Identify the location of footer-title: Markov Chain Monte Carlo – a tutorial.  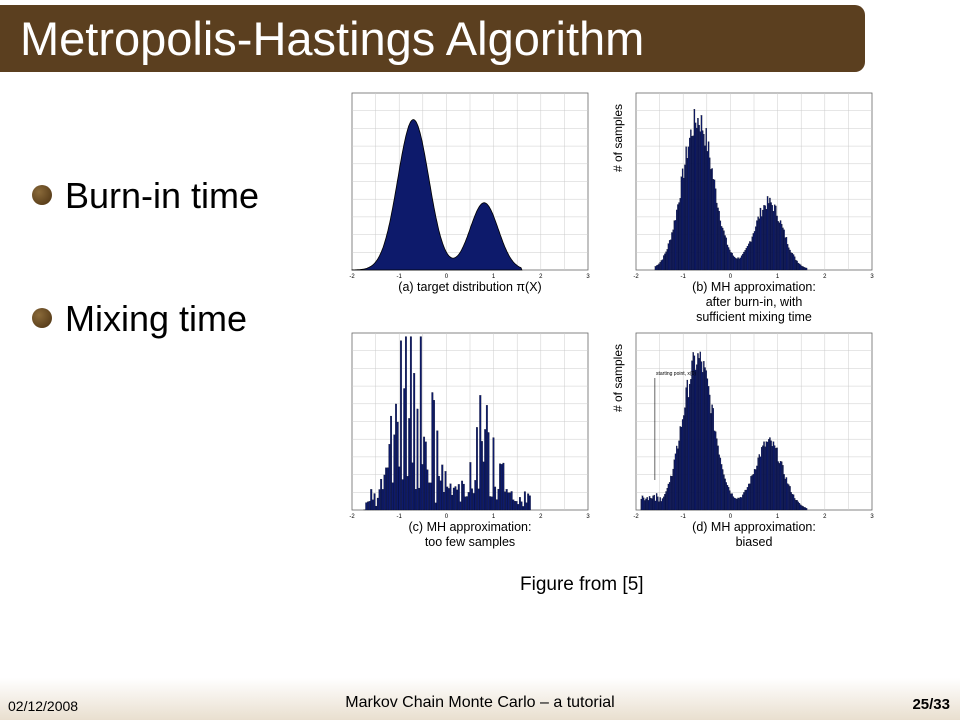
(480, 702).